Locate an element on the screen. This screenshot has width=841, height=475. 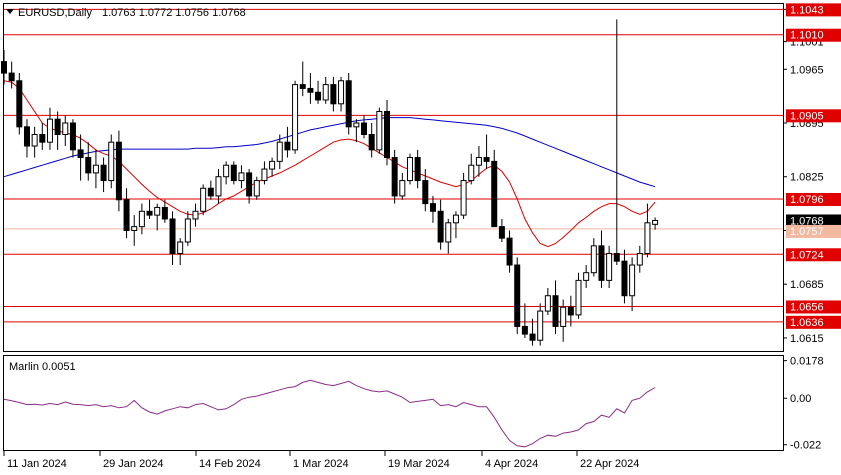
last-price-label: 1.0768 is located at coordinates (807, 221).